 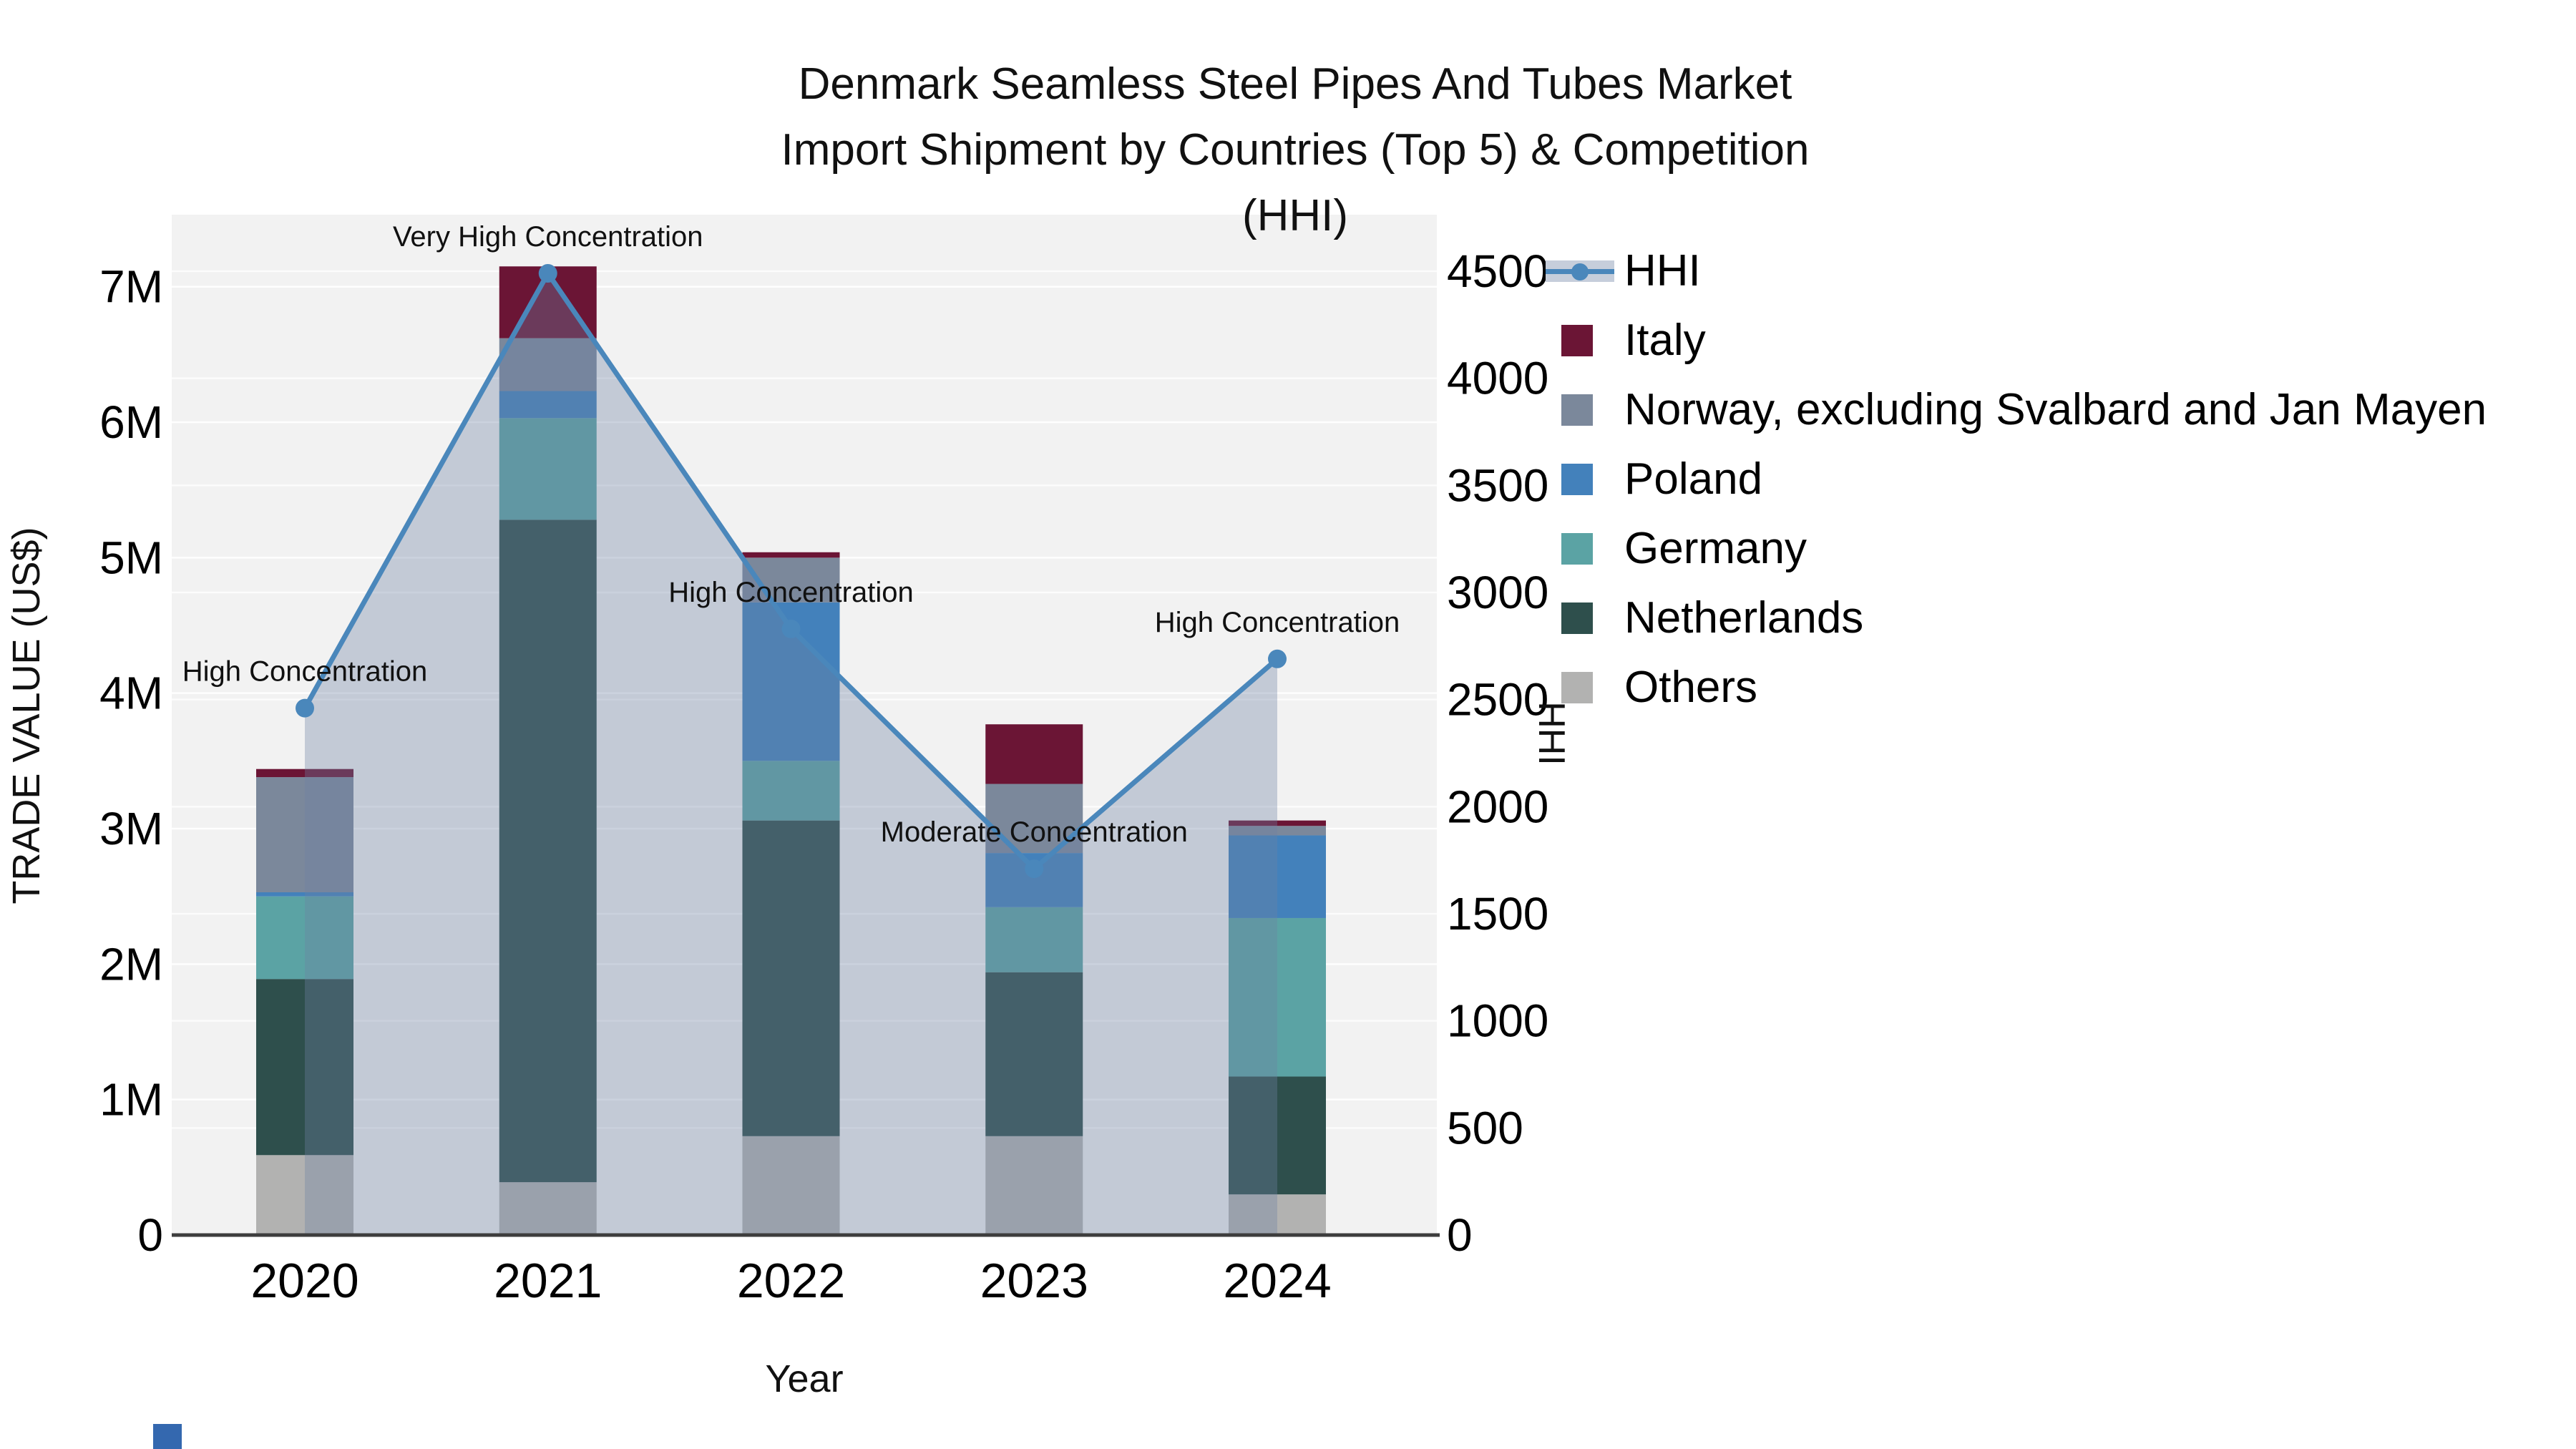 What do you see at coordinates (1715, 548) in the screenshot?
I see `legend-label: Germany` at bounding box center [1715, 548].